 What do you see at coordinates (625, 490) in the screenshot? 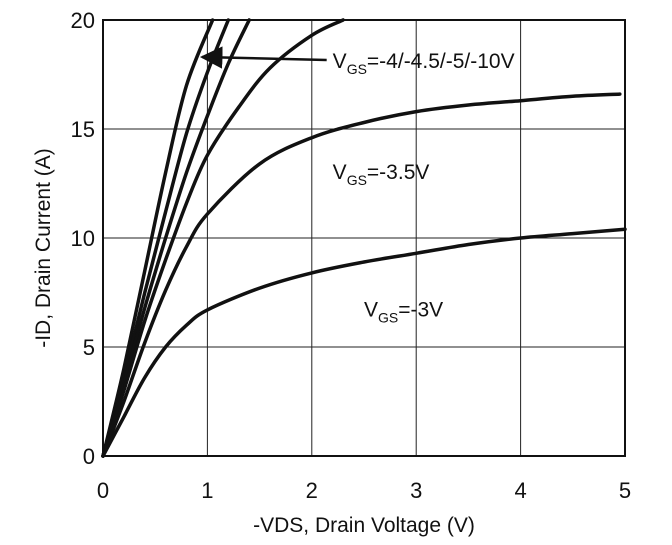
I see `x-tick-label: 5` at bounding box center [625, 490].